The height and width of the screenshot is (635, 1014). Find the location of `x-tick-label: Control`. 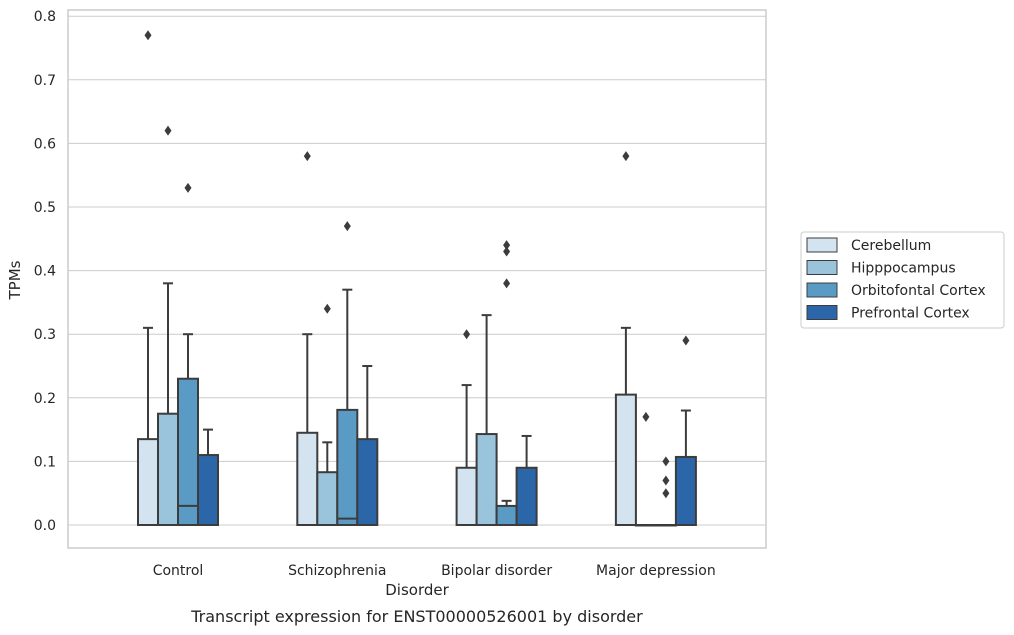

x-tick-label: Control is located at coordinates (178, 571).